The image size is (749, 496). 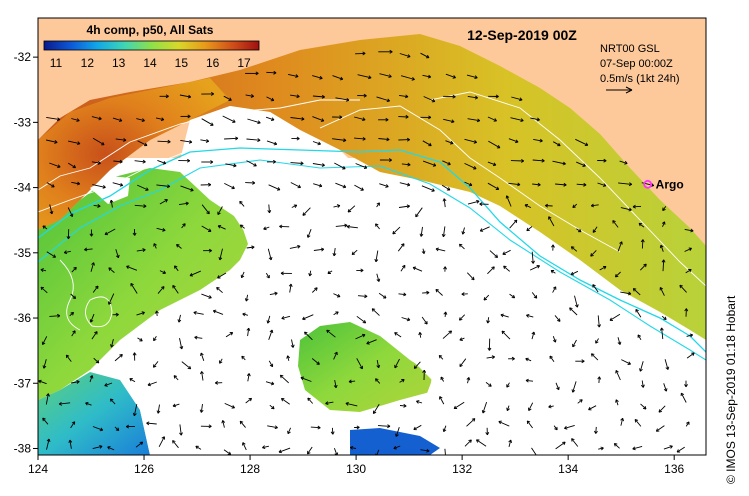 I want to click on colorbar-tick-label: 14, so click(x=150, y=63).